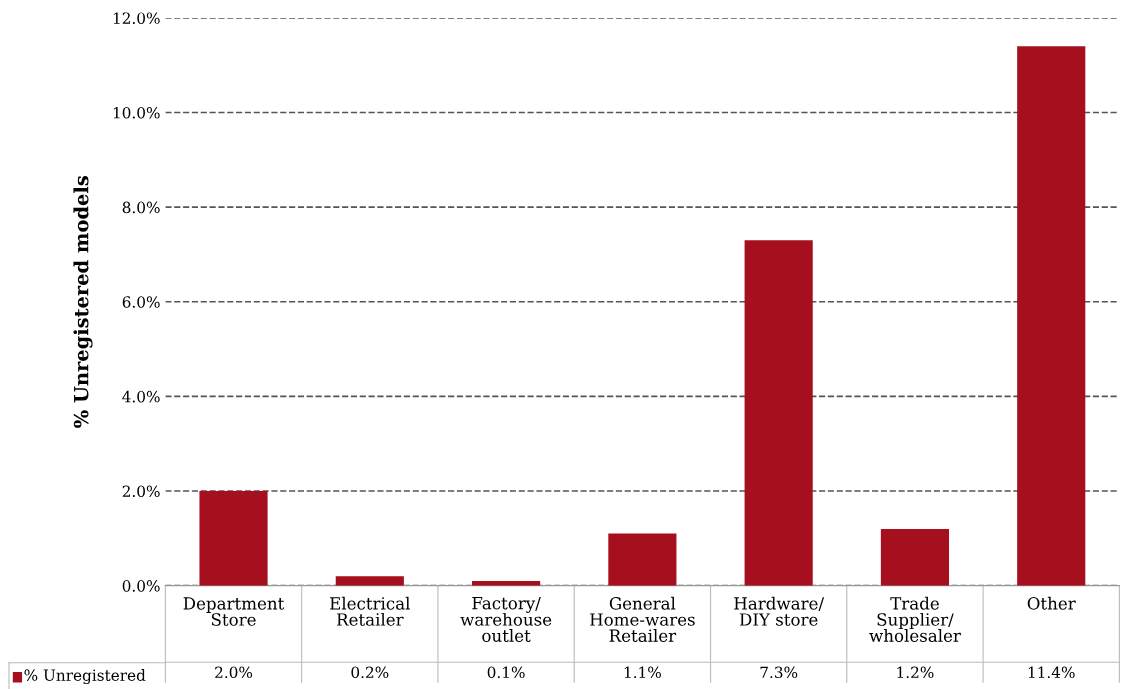 Image resolution: width=1125 pixels, height=689 pixels. Describe the element at coordinates (136, 113) in the screenshot. I see `y-tick-label: 10.0%` at that location.